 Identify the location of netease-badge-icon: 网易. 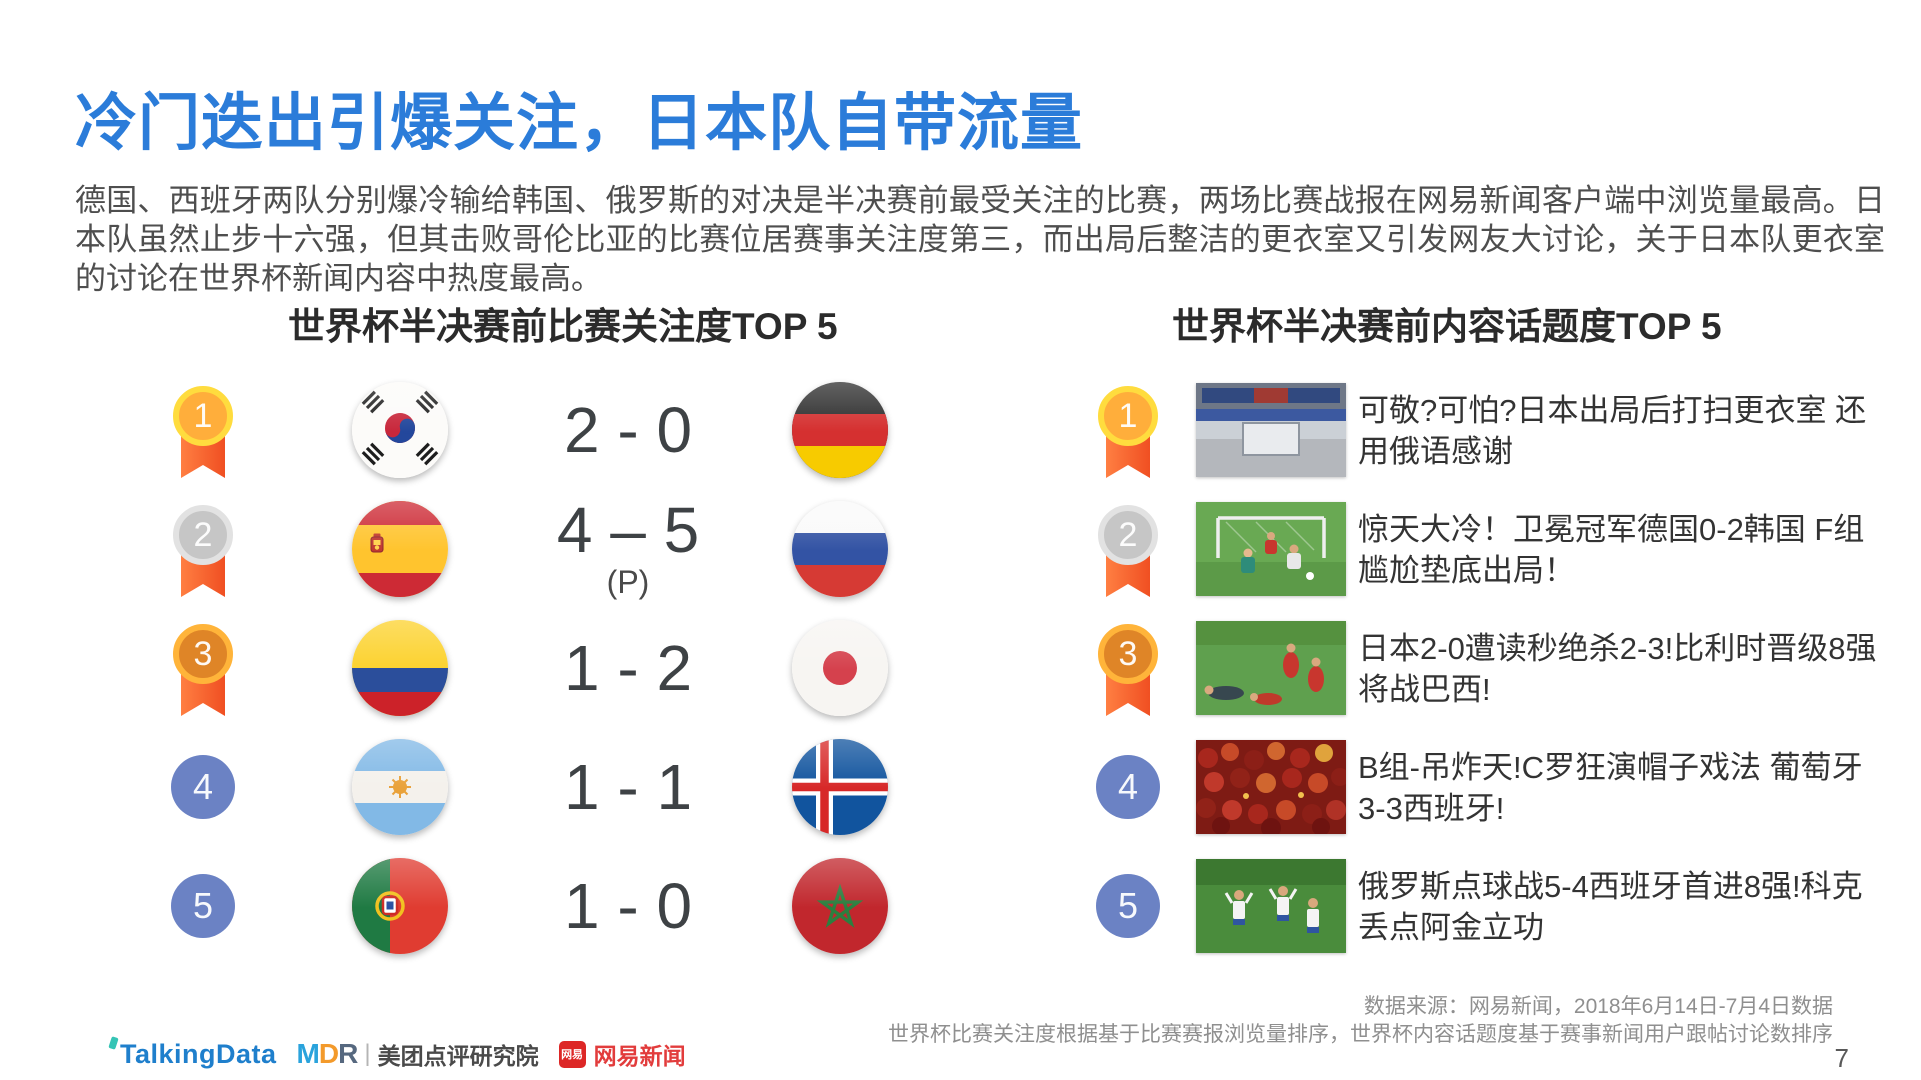
(572, 1054).